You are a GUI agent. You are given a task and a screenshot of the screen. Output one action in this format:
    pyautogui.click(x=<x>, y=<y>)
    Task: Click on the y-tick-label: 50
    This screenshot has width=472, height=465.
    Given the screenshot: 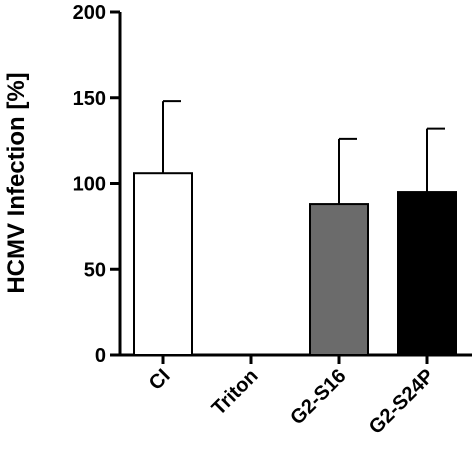 What is the action you would take?
    pyautogui.click(x=95, y=270)
    